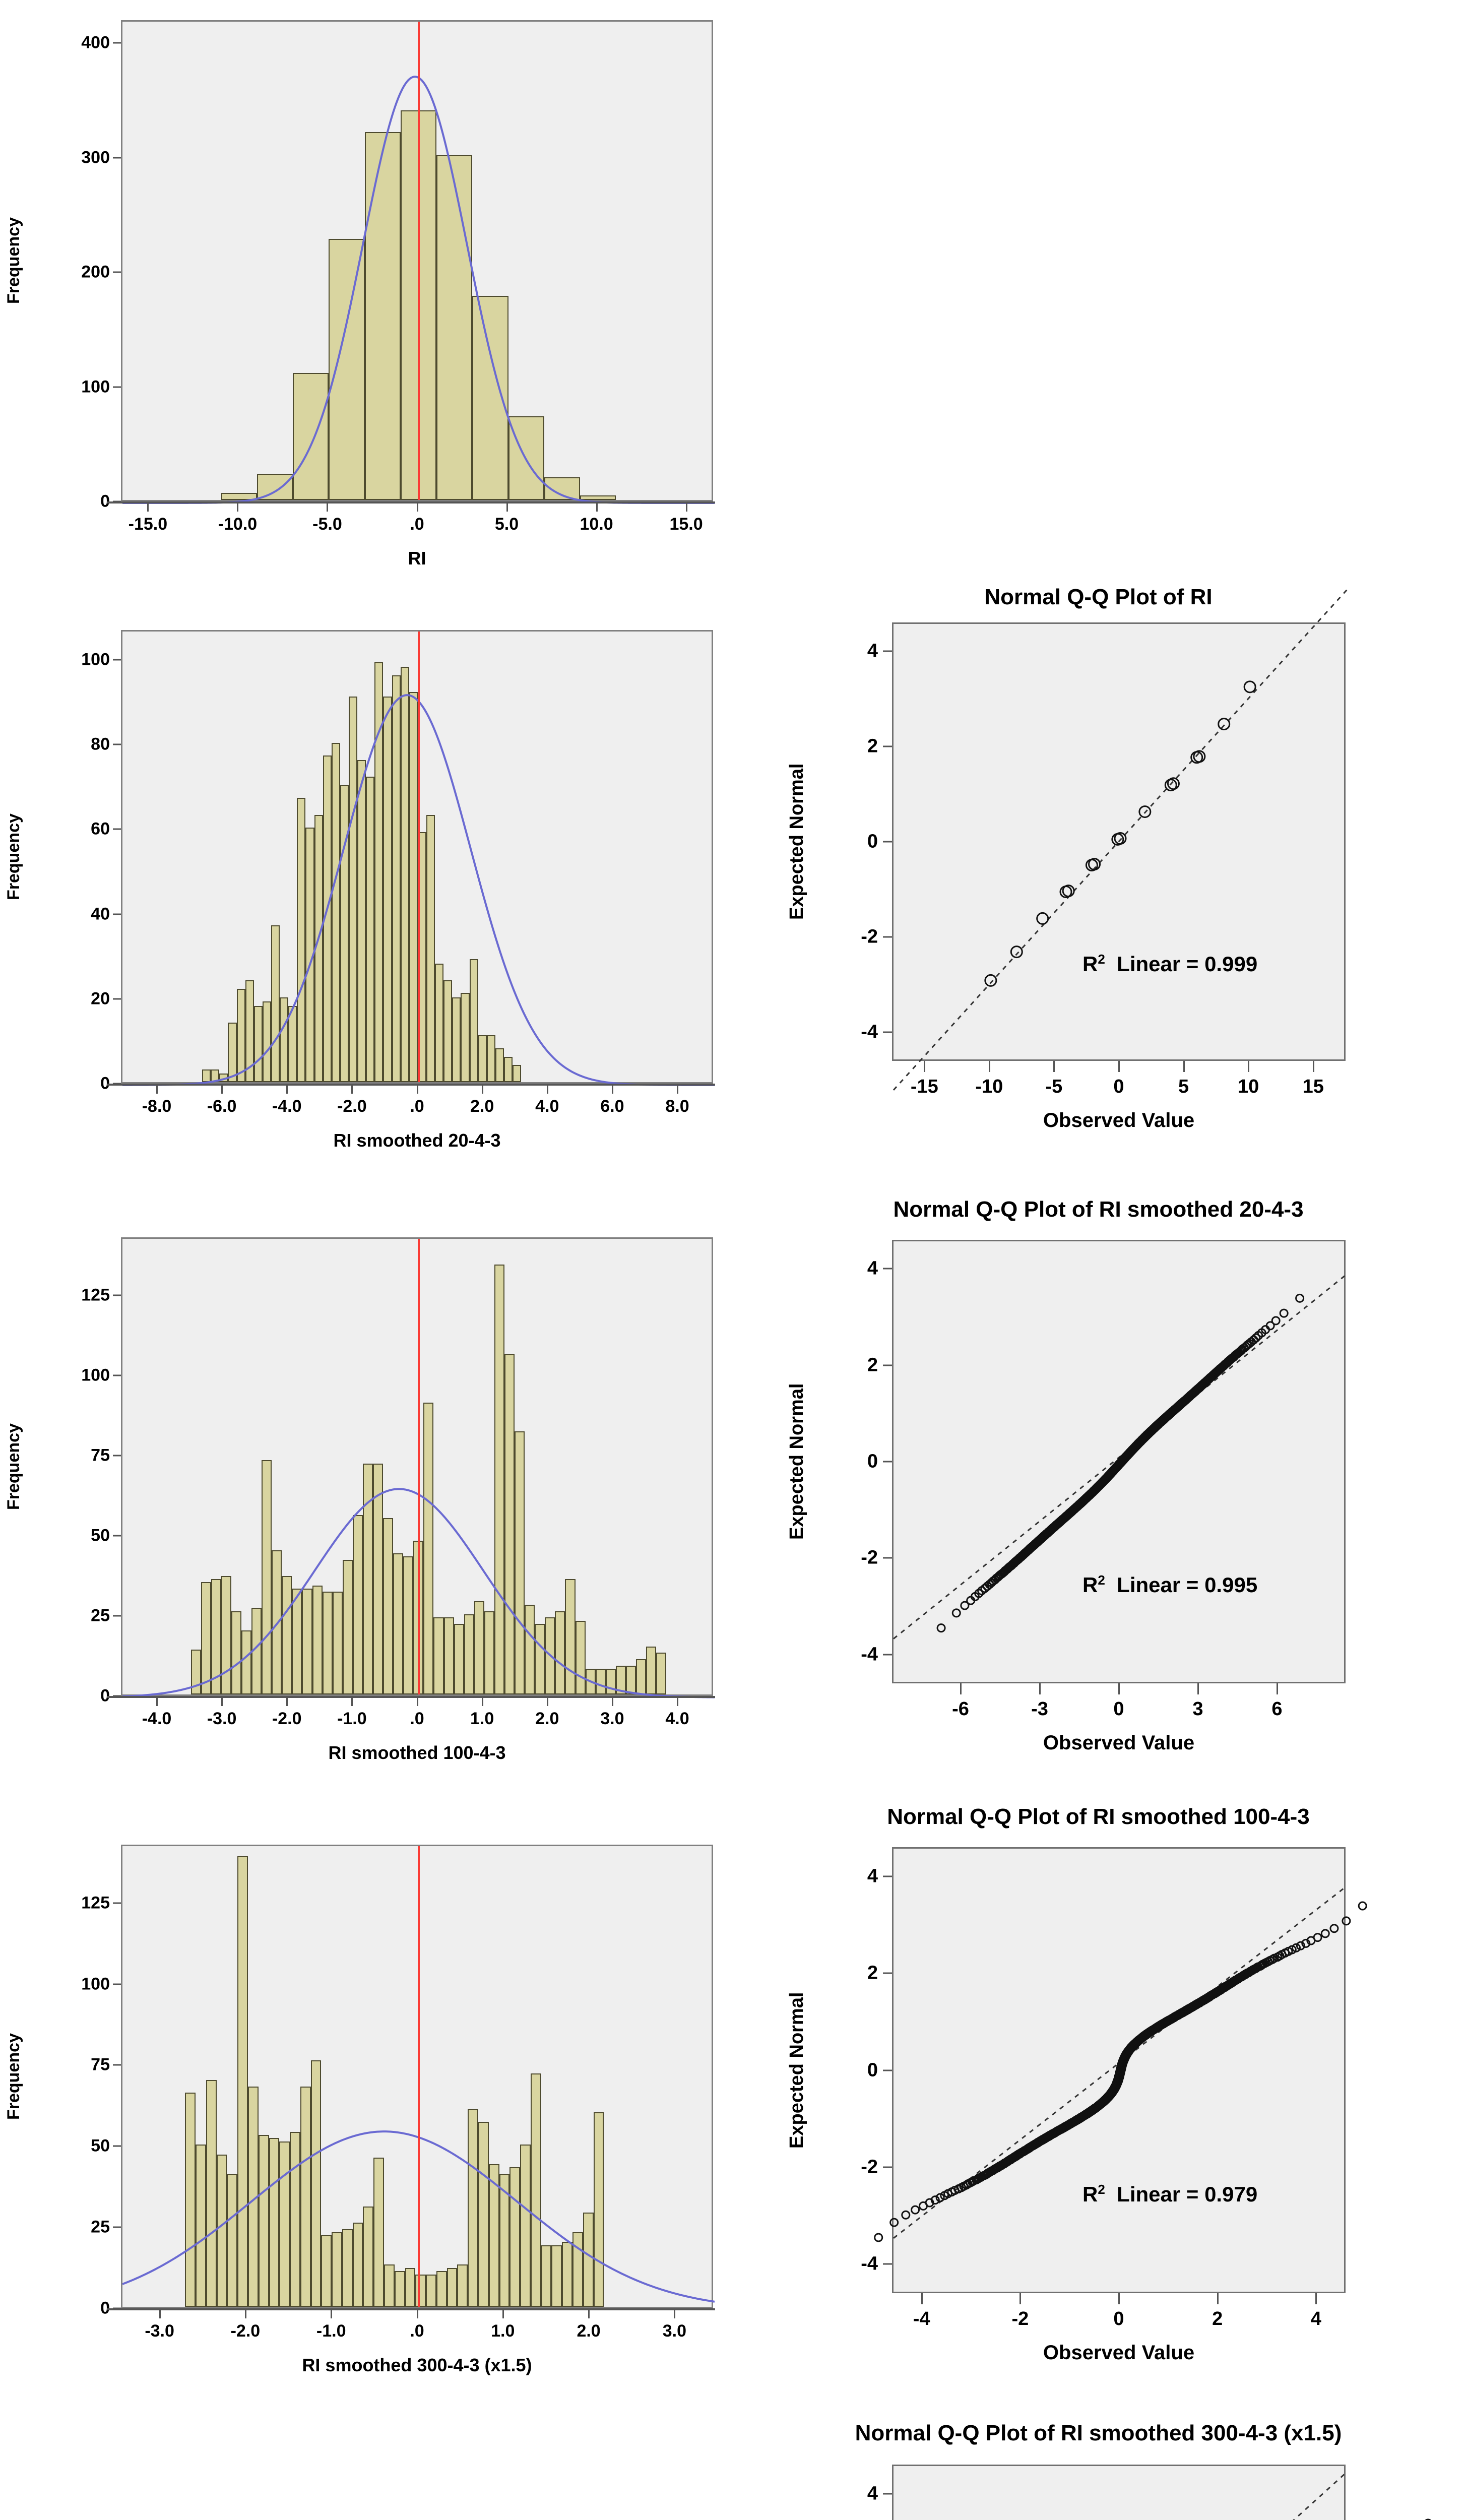 Image resolution: width=1466 pixels, height=2520 pixels. What do you see at coordinates (75, 1616) in the screenshot?
I see `y-tick-label: 25` at bounding box center [75, 1616].